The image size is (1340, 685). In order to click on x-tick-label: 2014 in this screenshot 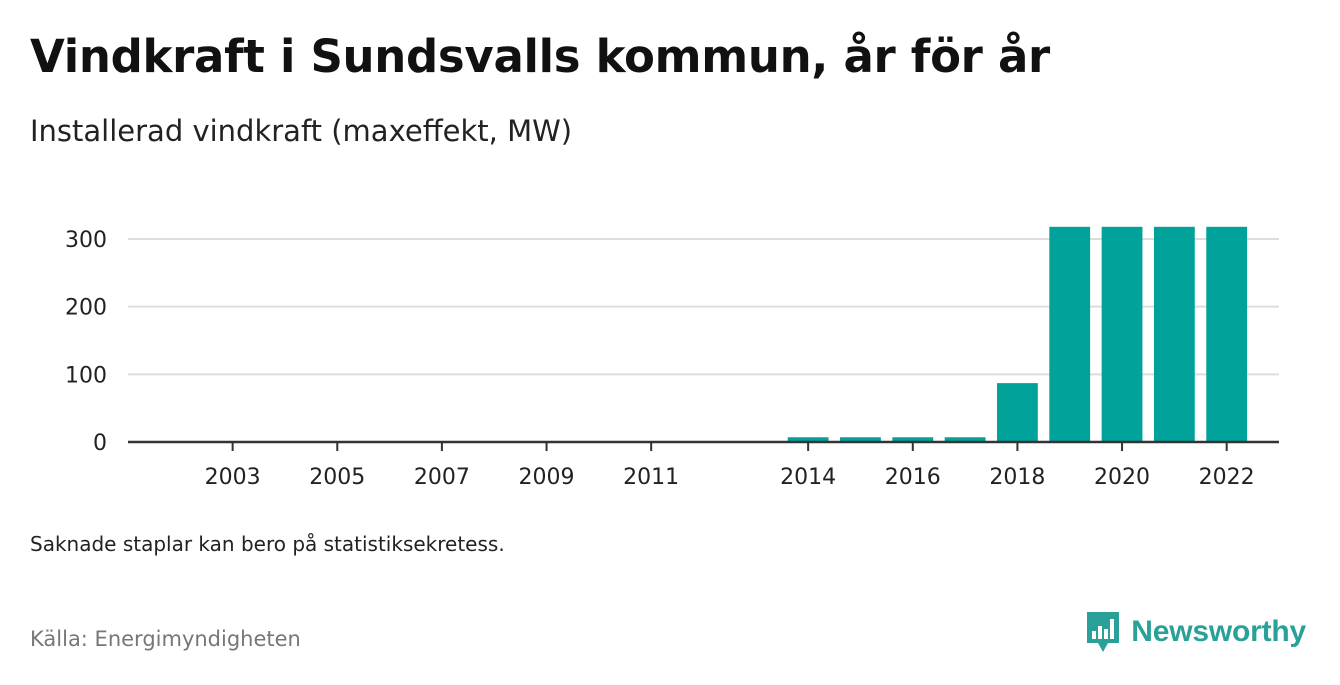, I will do `click(808, 477)`.